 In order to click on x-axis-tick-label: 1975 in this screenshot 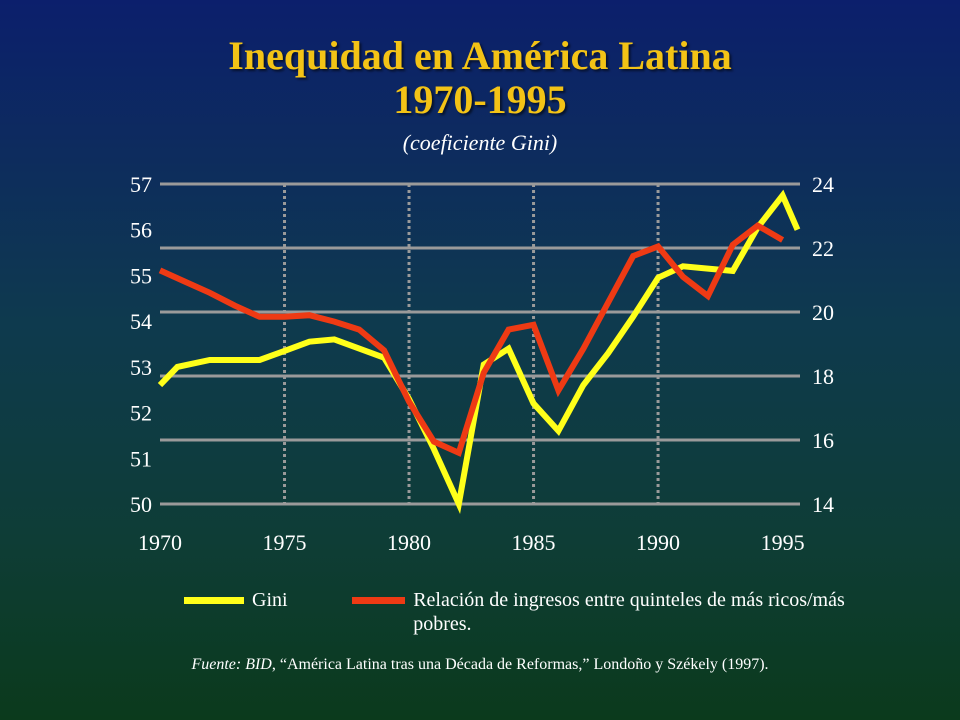, I will do `click(285, 542)`.